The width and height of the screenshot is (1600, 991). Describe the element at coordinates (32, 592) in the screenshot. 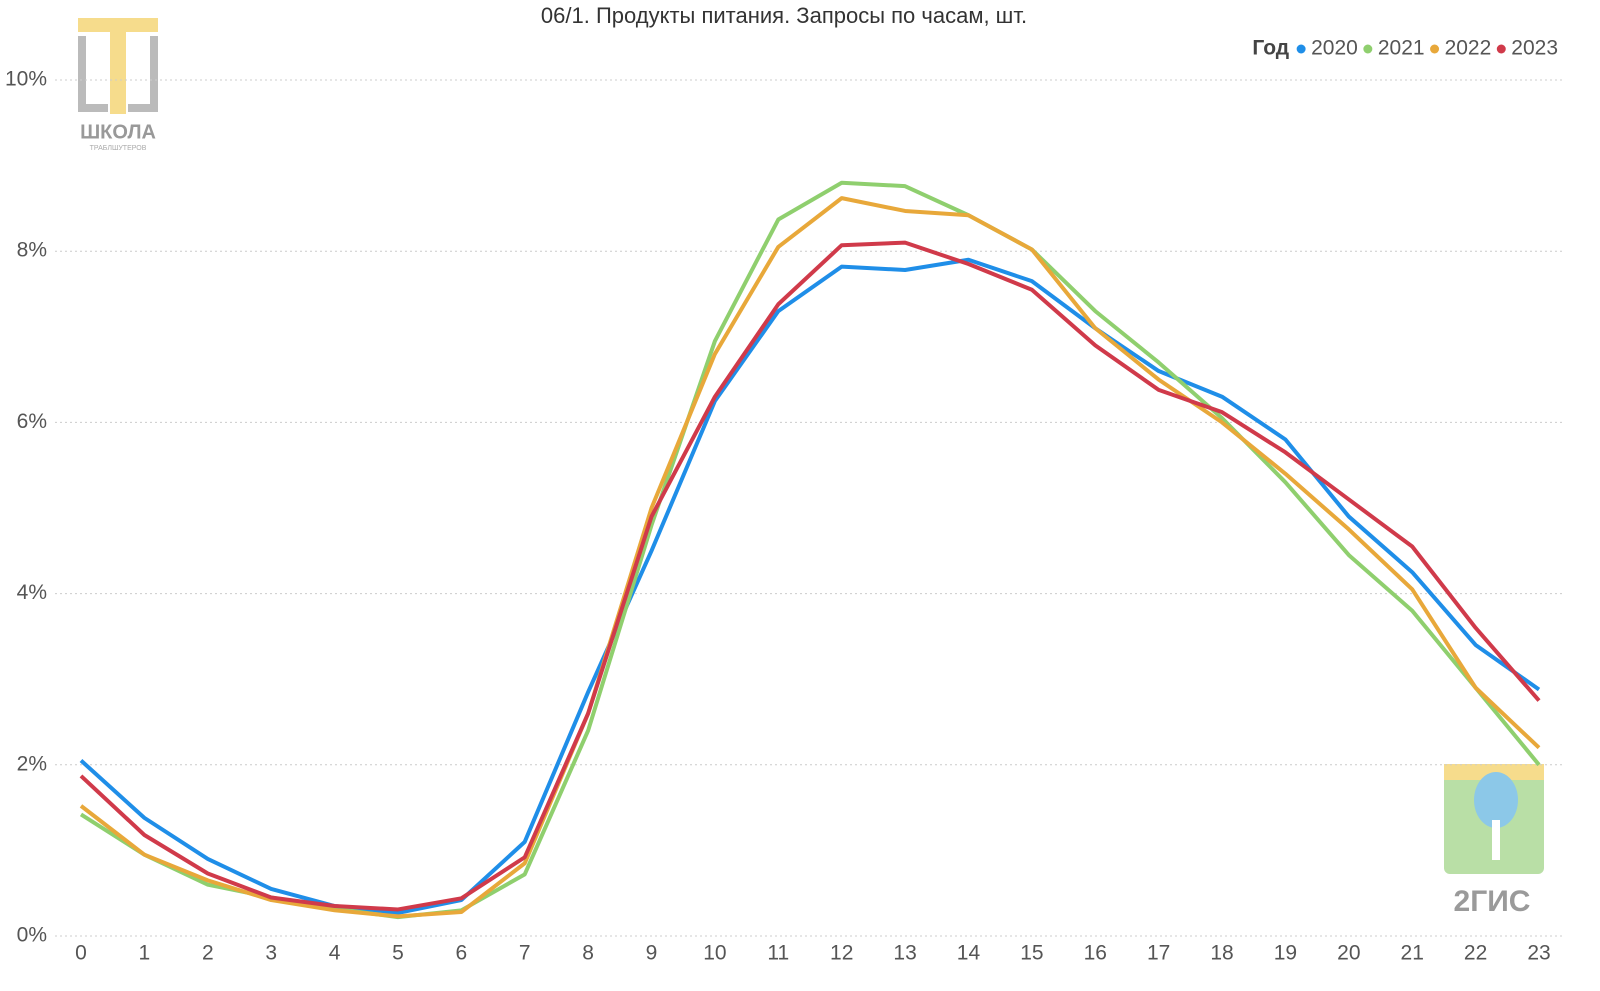

I see `y-tick-label: 4%` at that location.